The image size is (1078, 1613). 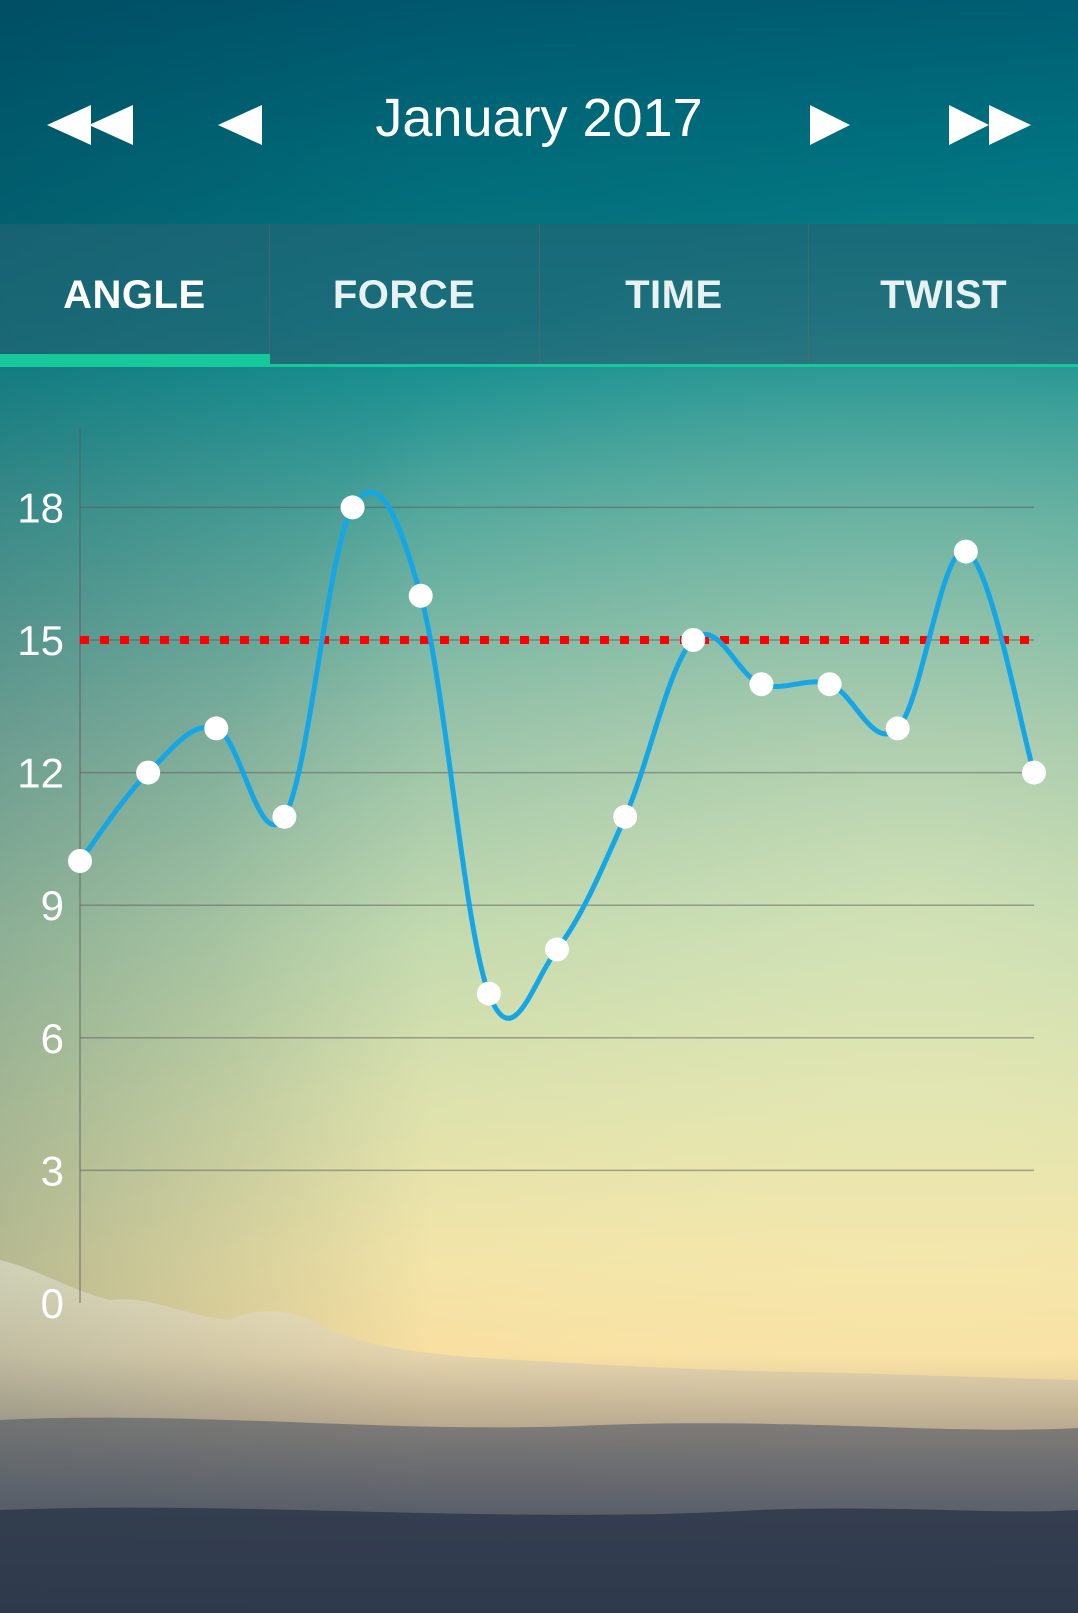 I want to click on tab-label: TWIST, so click(x=944, y=295).